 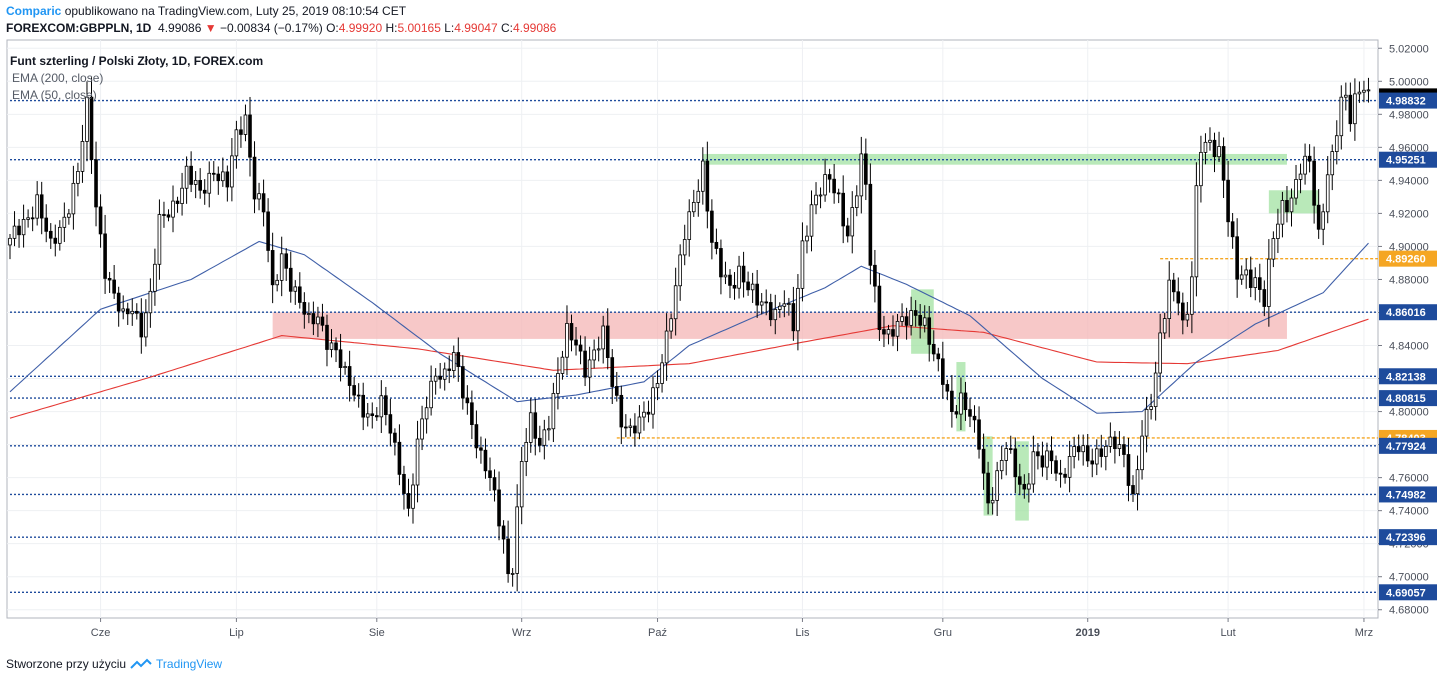 What do you see at coordinates (377, 633) in the screenshot?
I see `time-tick-label: Sie` at bounding box center [377, 633].